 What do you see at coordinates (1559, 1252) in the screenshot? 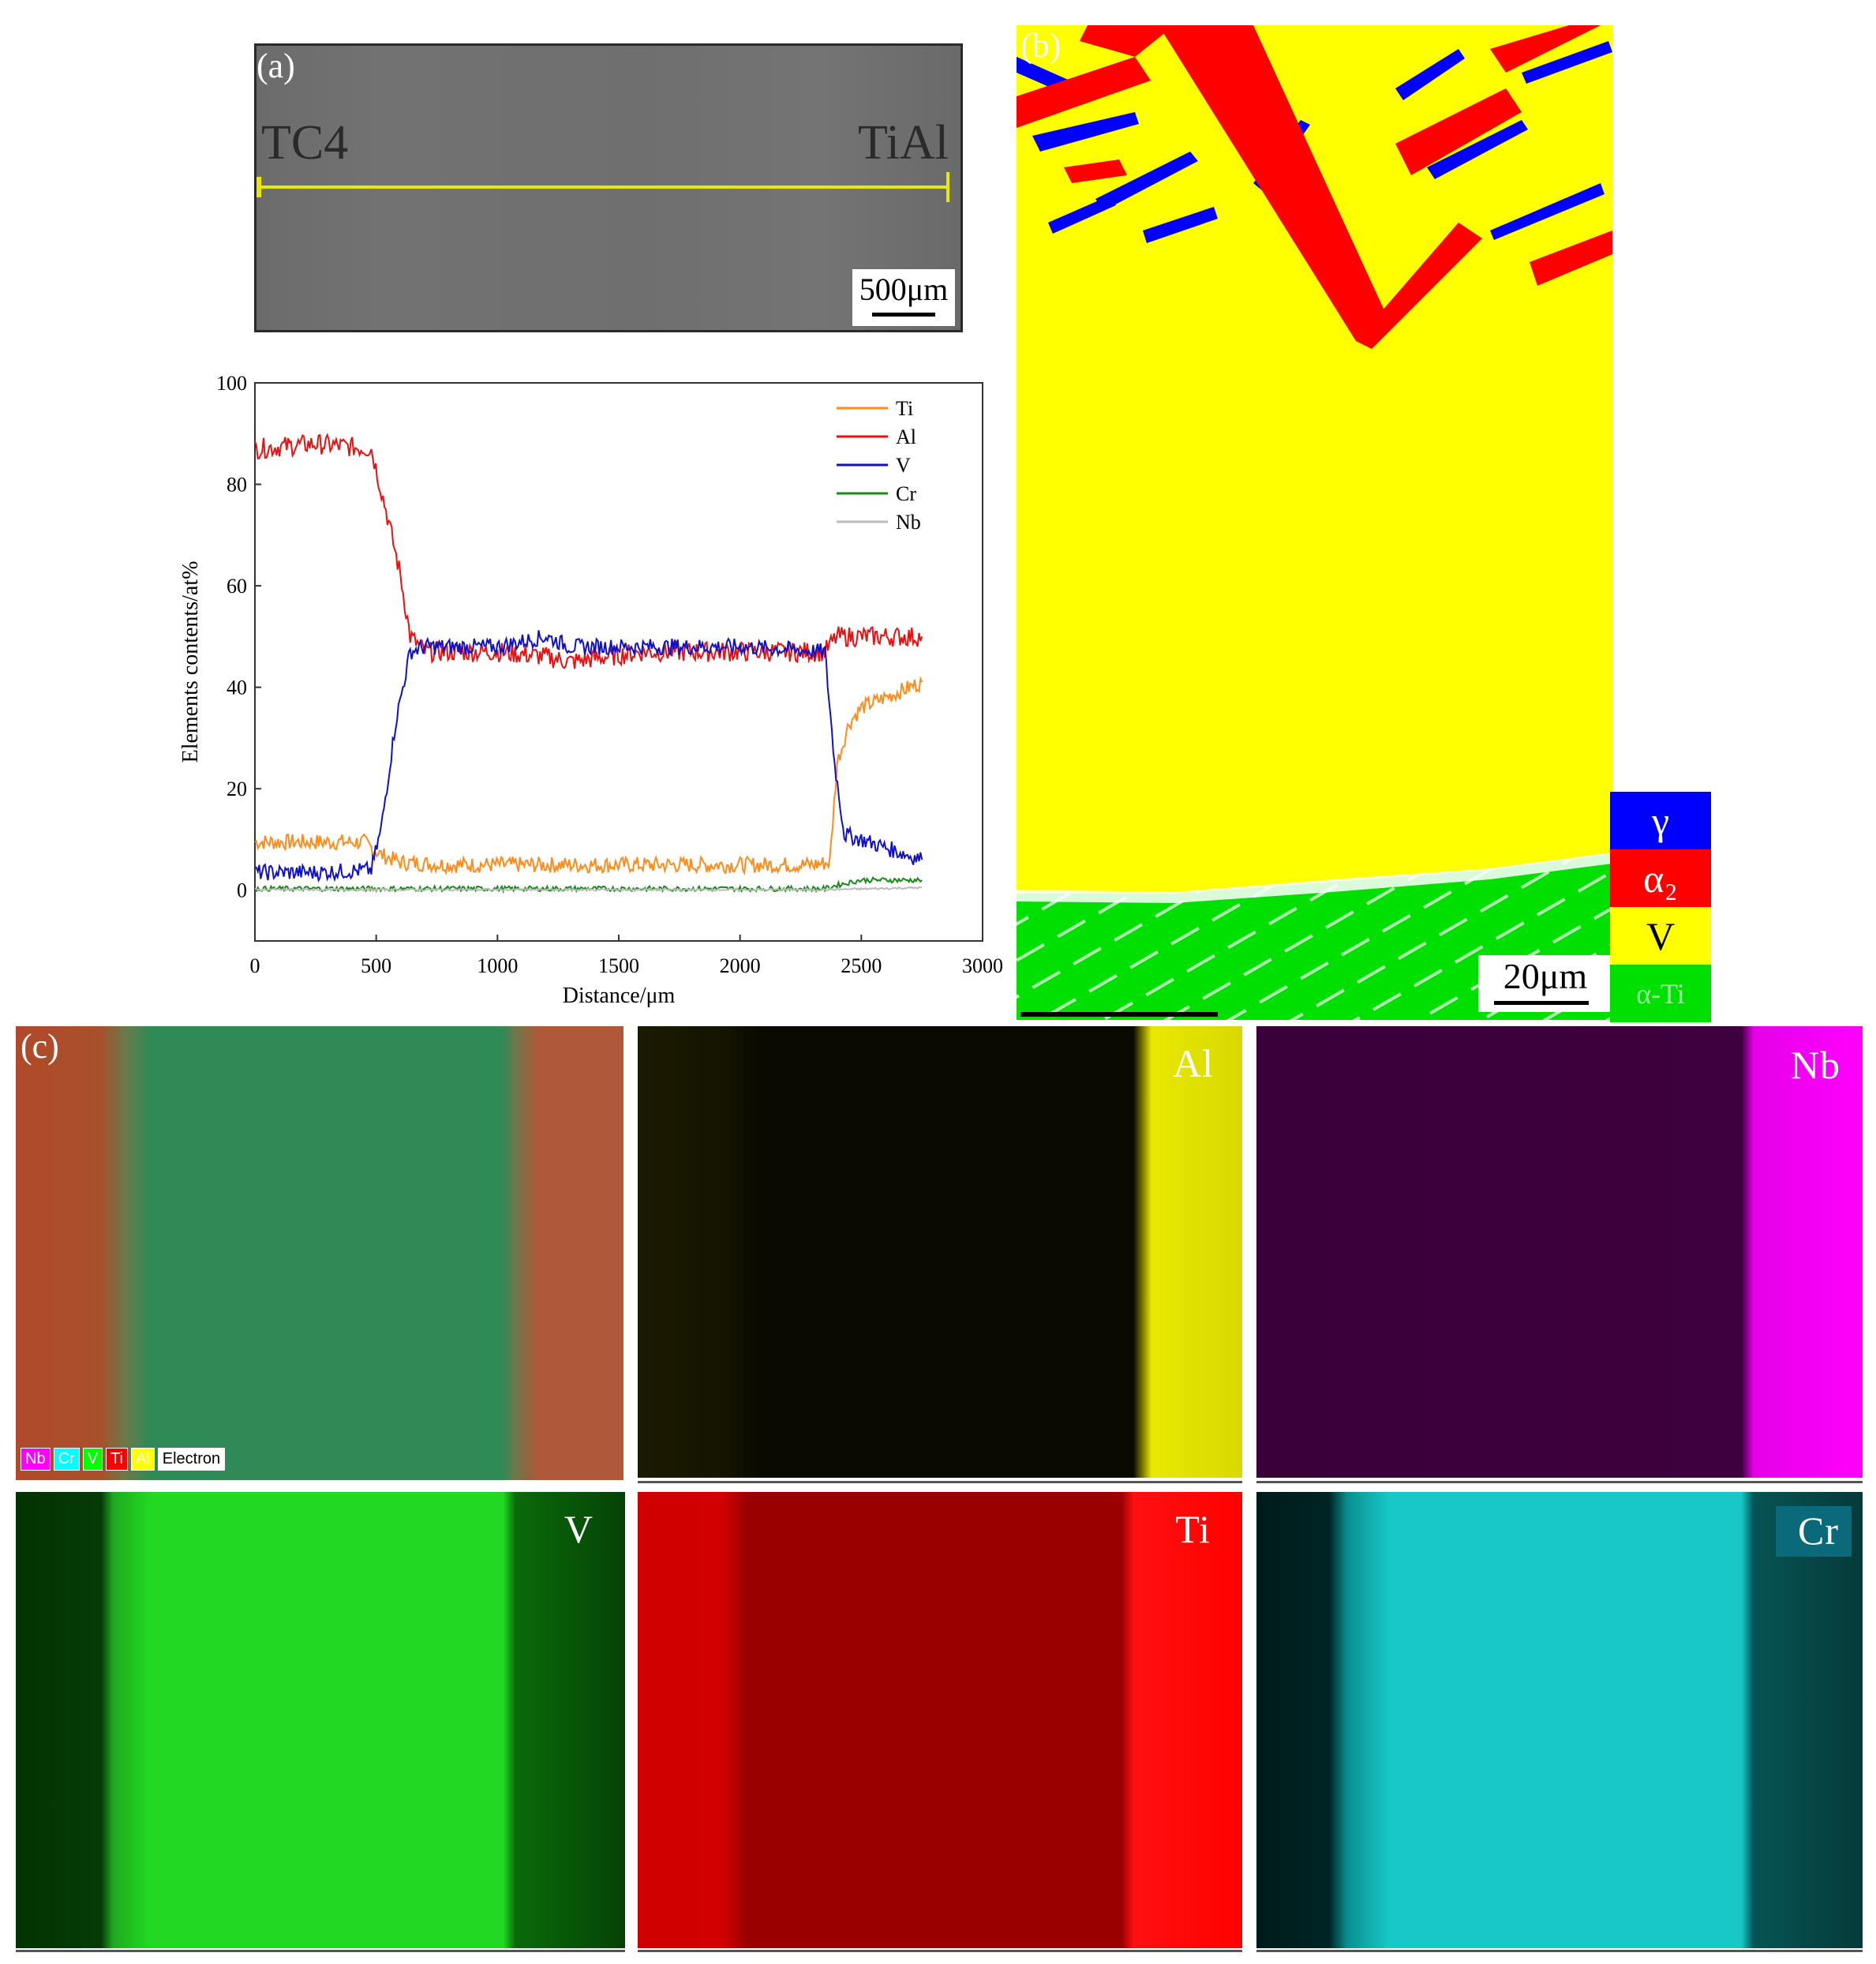
I see `eds-map-nb: Nb` at bounding box center [1559, 1252].